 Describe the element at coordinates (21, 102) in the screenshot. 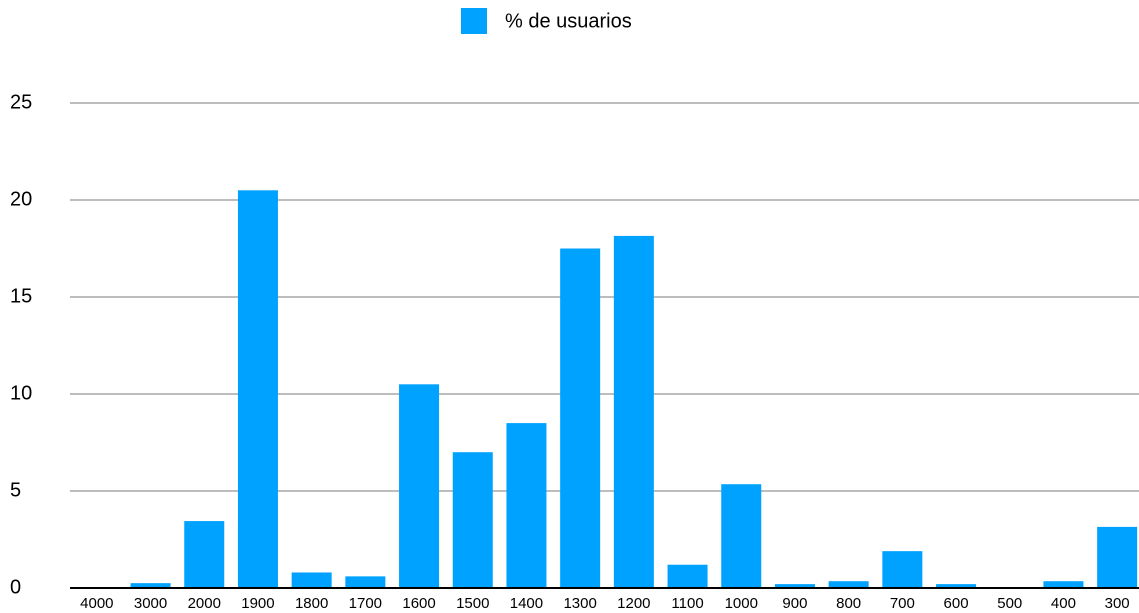

I see `y-tick-label: 25` at that location.